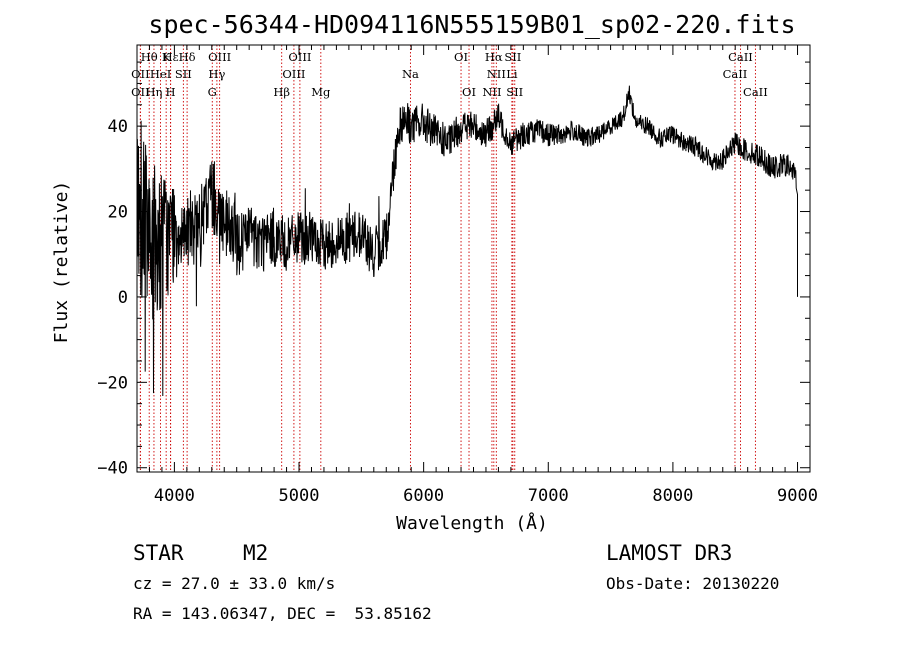 The height and width of the screenshot is (649, 900). What do you see at coordinates (158, 553) in the screenshot?
I see `object-class: STAR` at bounding box center [158, 553].